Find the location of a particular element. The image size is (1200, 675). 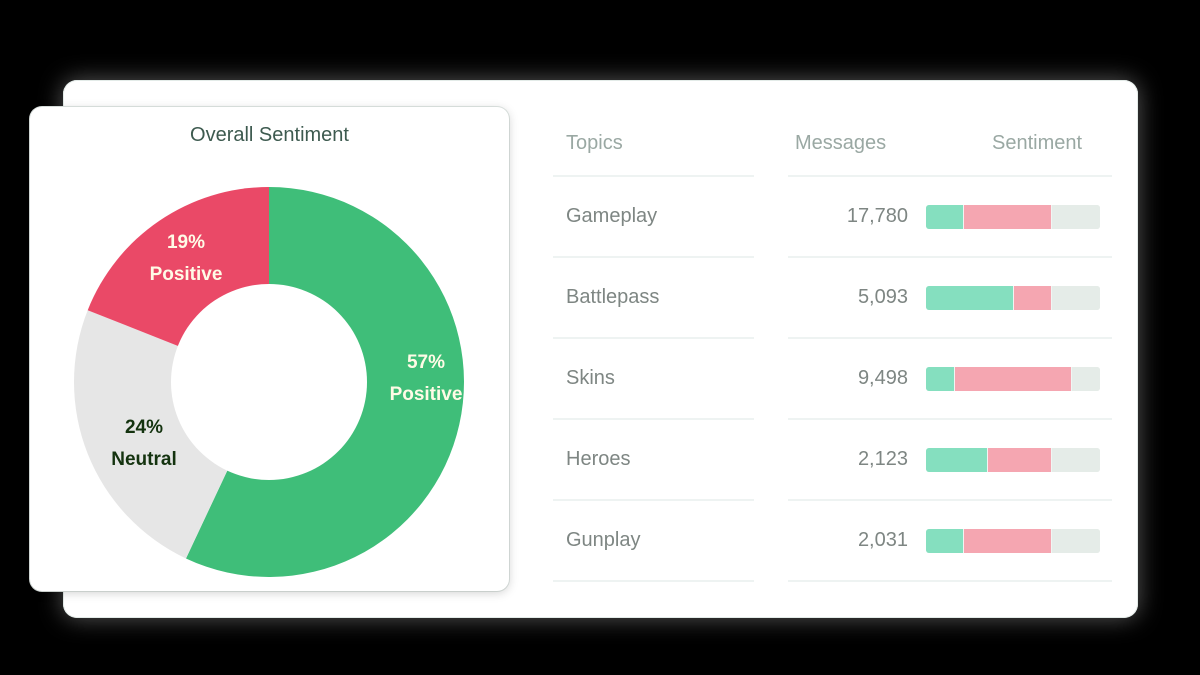

table-row: Skins 9,498 is located at coordinates (833, 379).